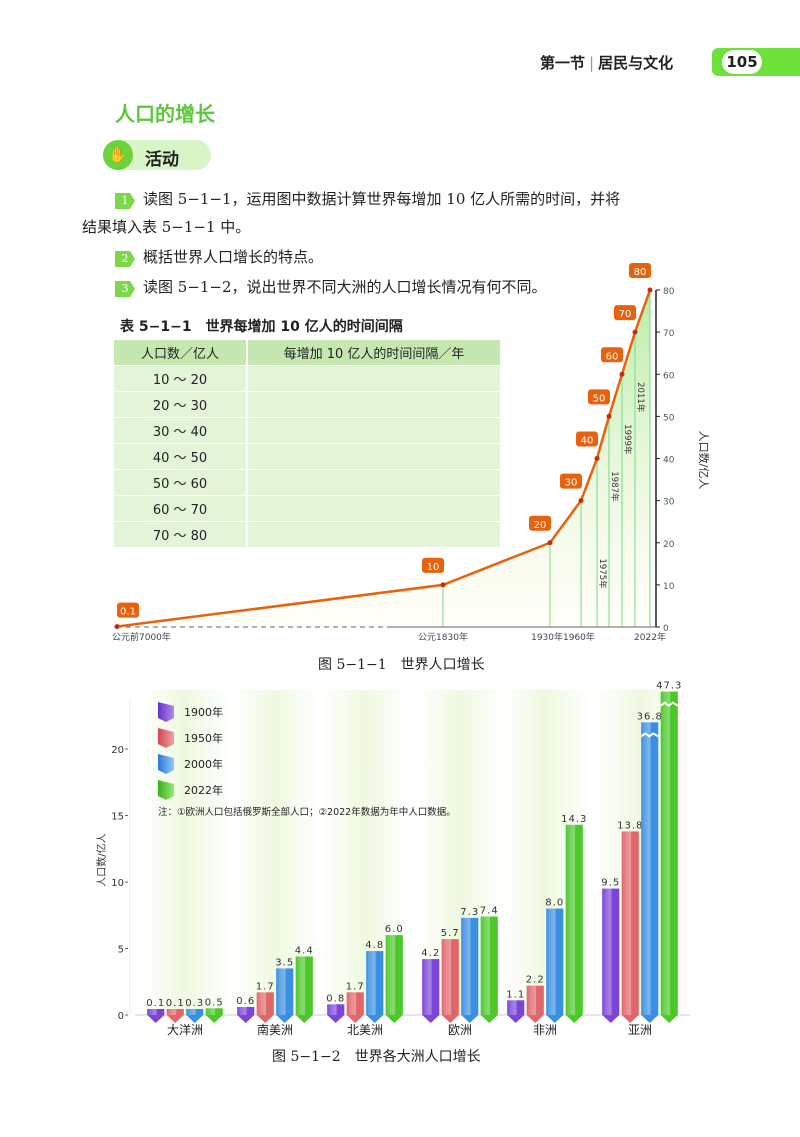 This screenshot has height=1137, width=800. Describe the element at coordinates (669, 545) in the screenshot. I see `y-tick-label: 20` at that location.